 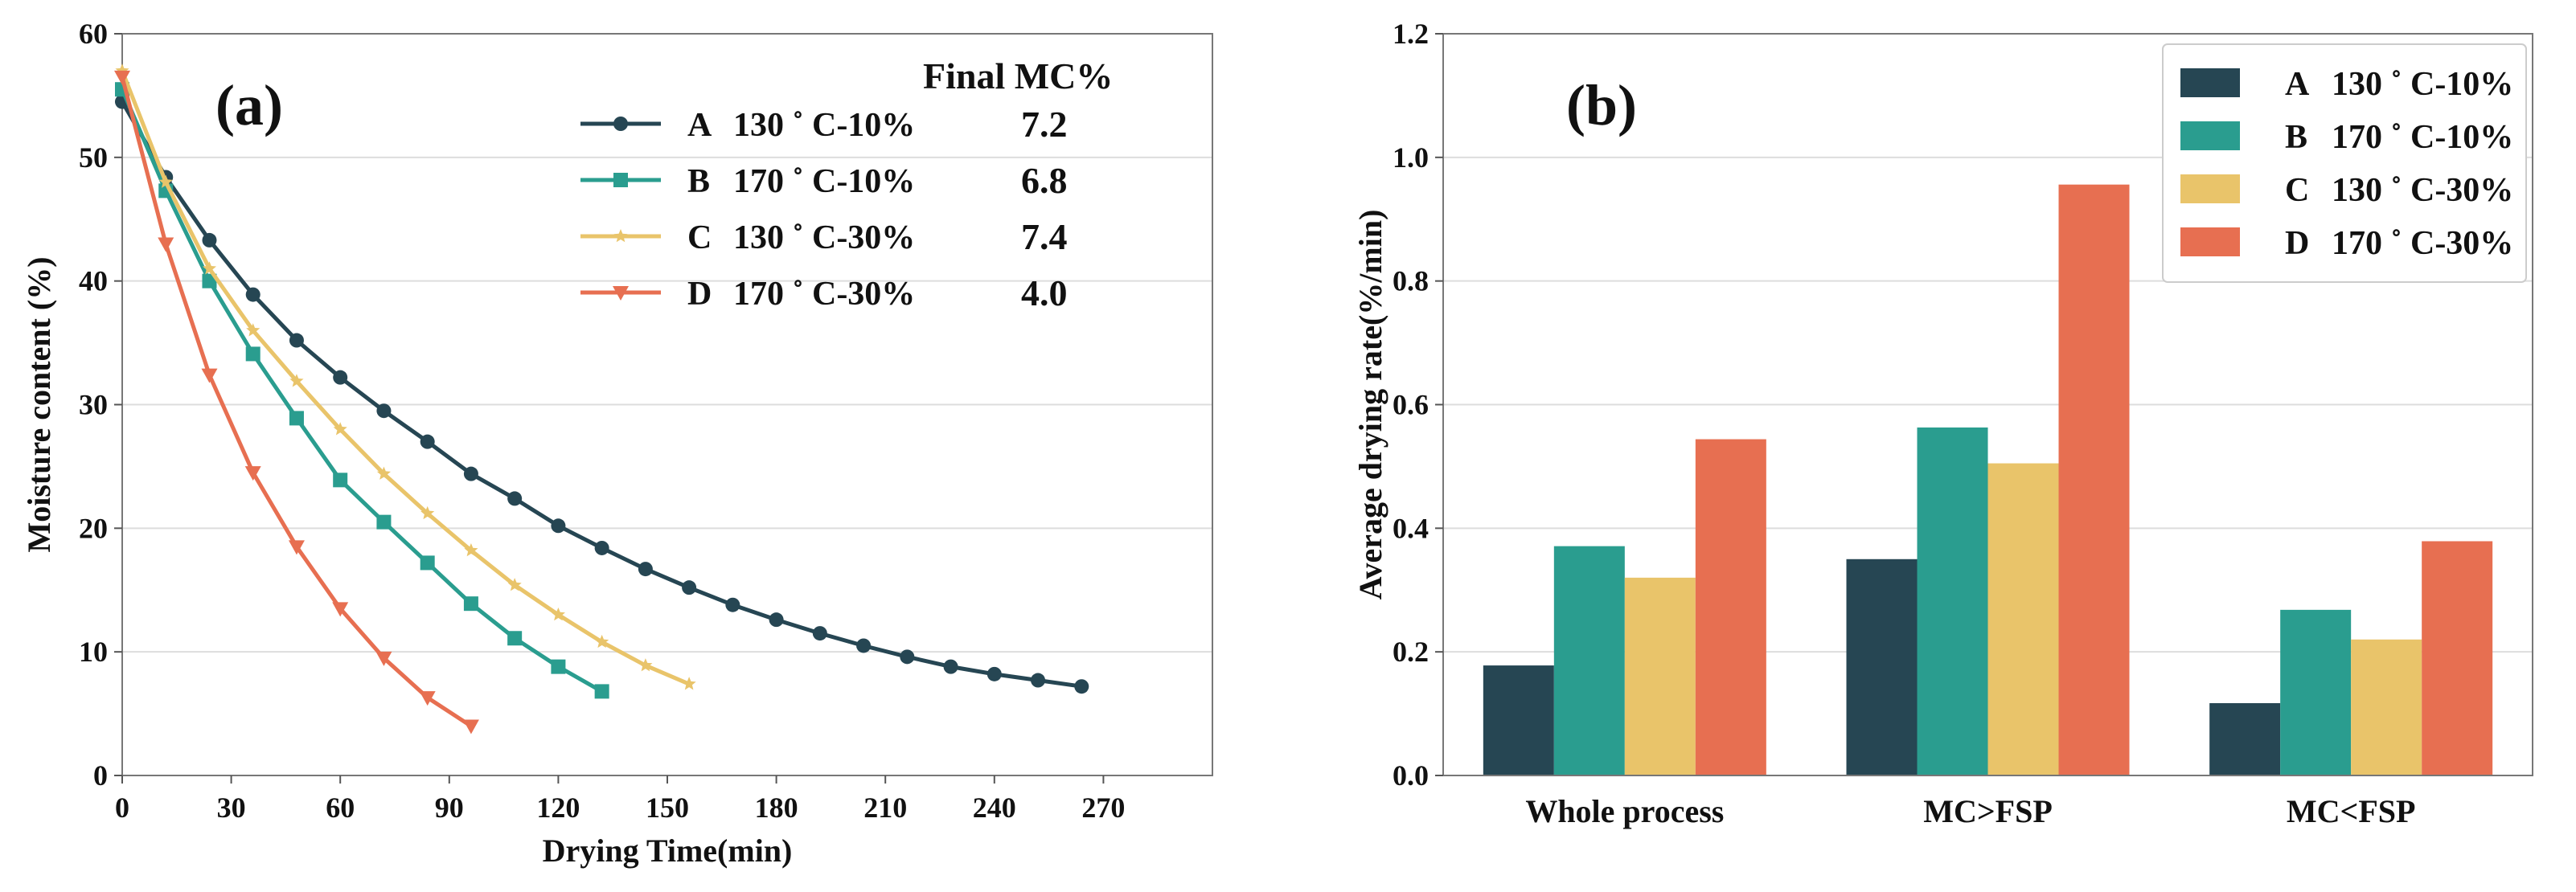 I want to click on x-tick-label: 90, so click(x=449, y=808).